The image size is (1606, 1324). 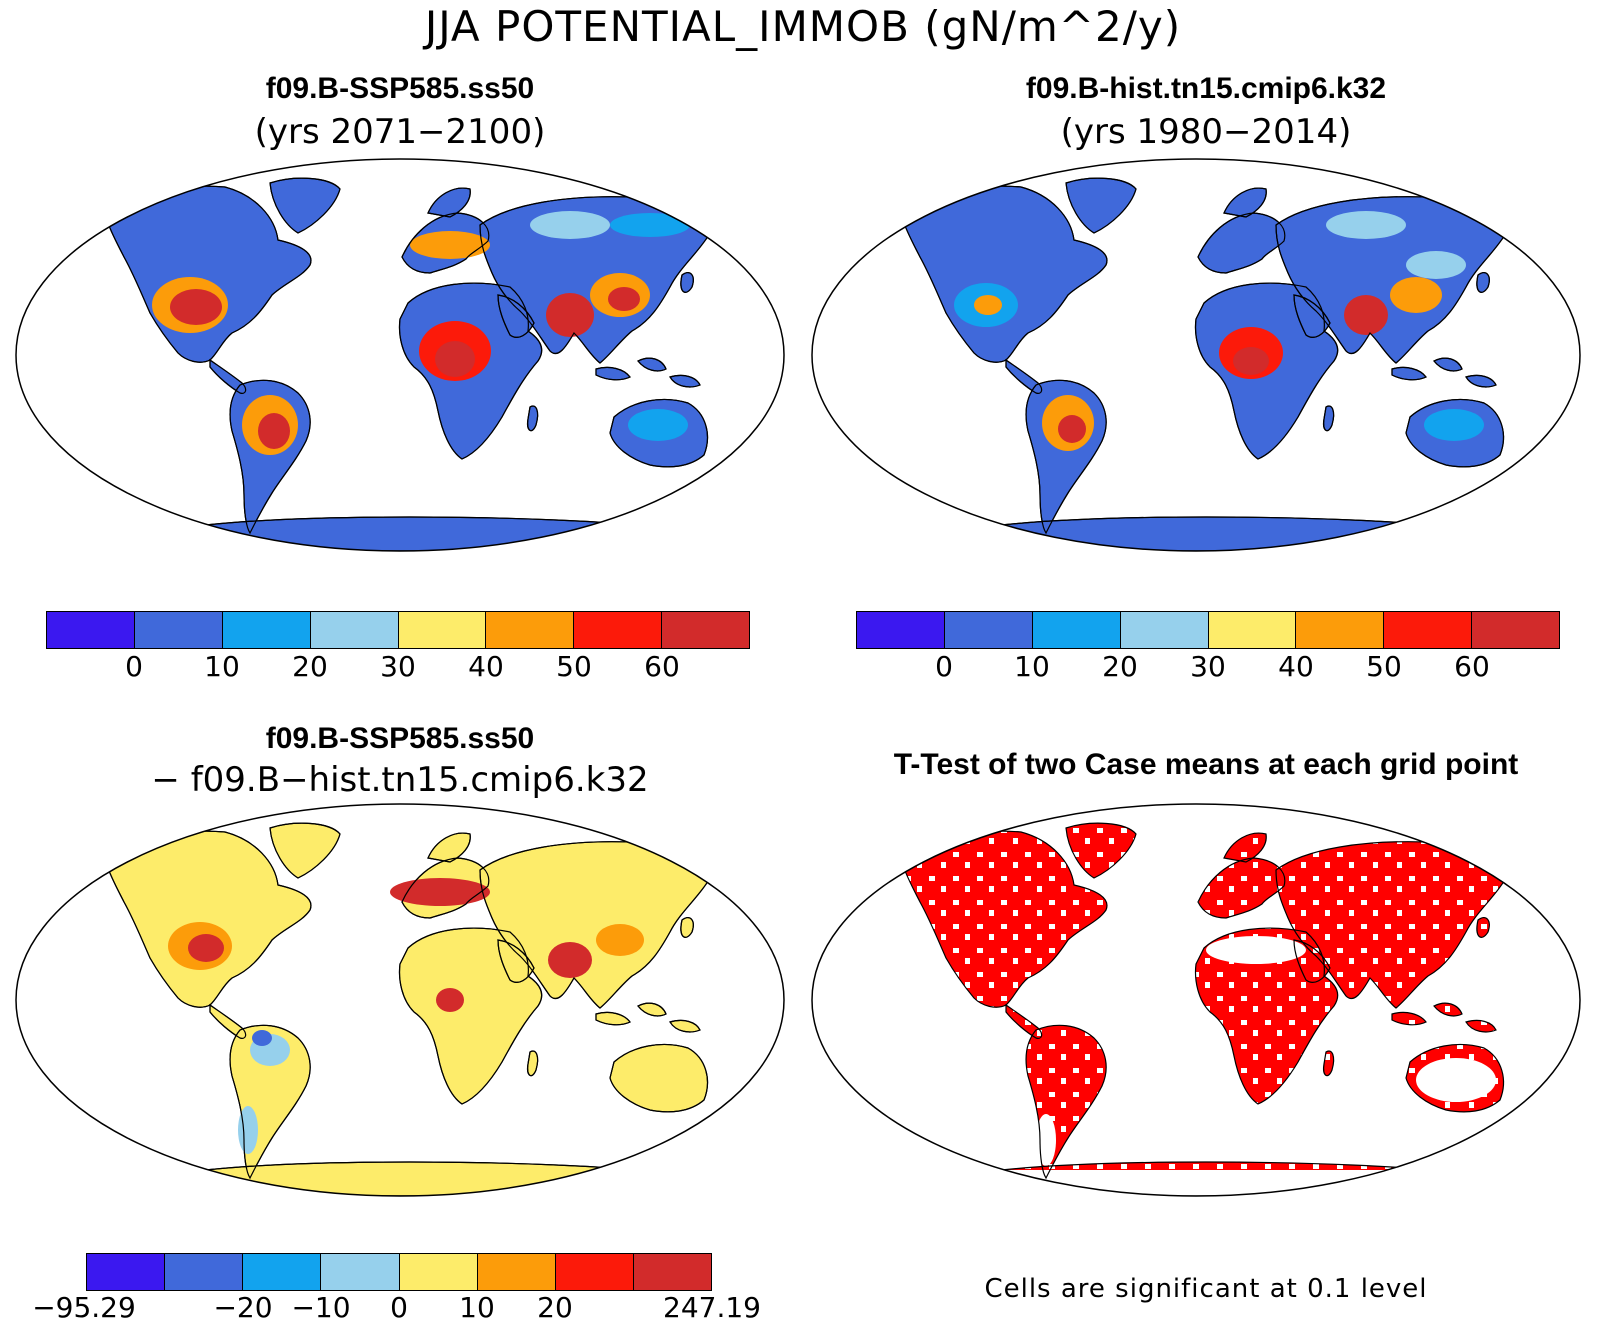 What do you see at coordinates (803, 26) in the screenshot?
I see `figure-title: JJA POTENTIAL_IMMOB (gN/m^2/y)` at bounding box center [803, 26].